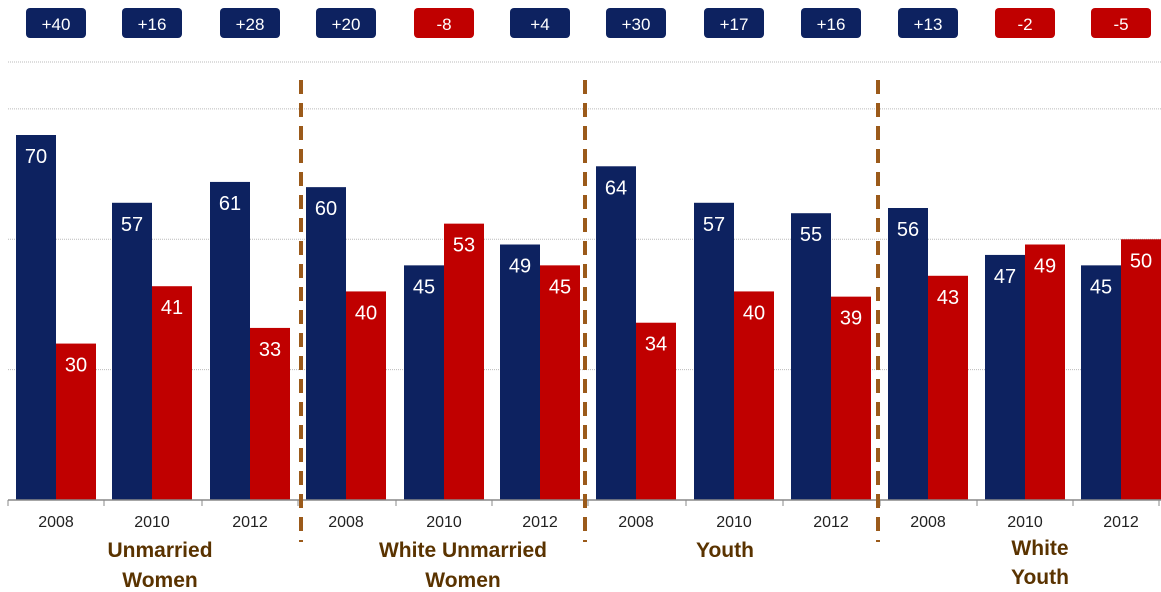 The height and width of the screenshot is (592, 1161). What do you see at coordinates (948, 298) in the screenshot?
I see `bar-rep-label: 43` at bounding box center [948, 298].